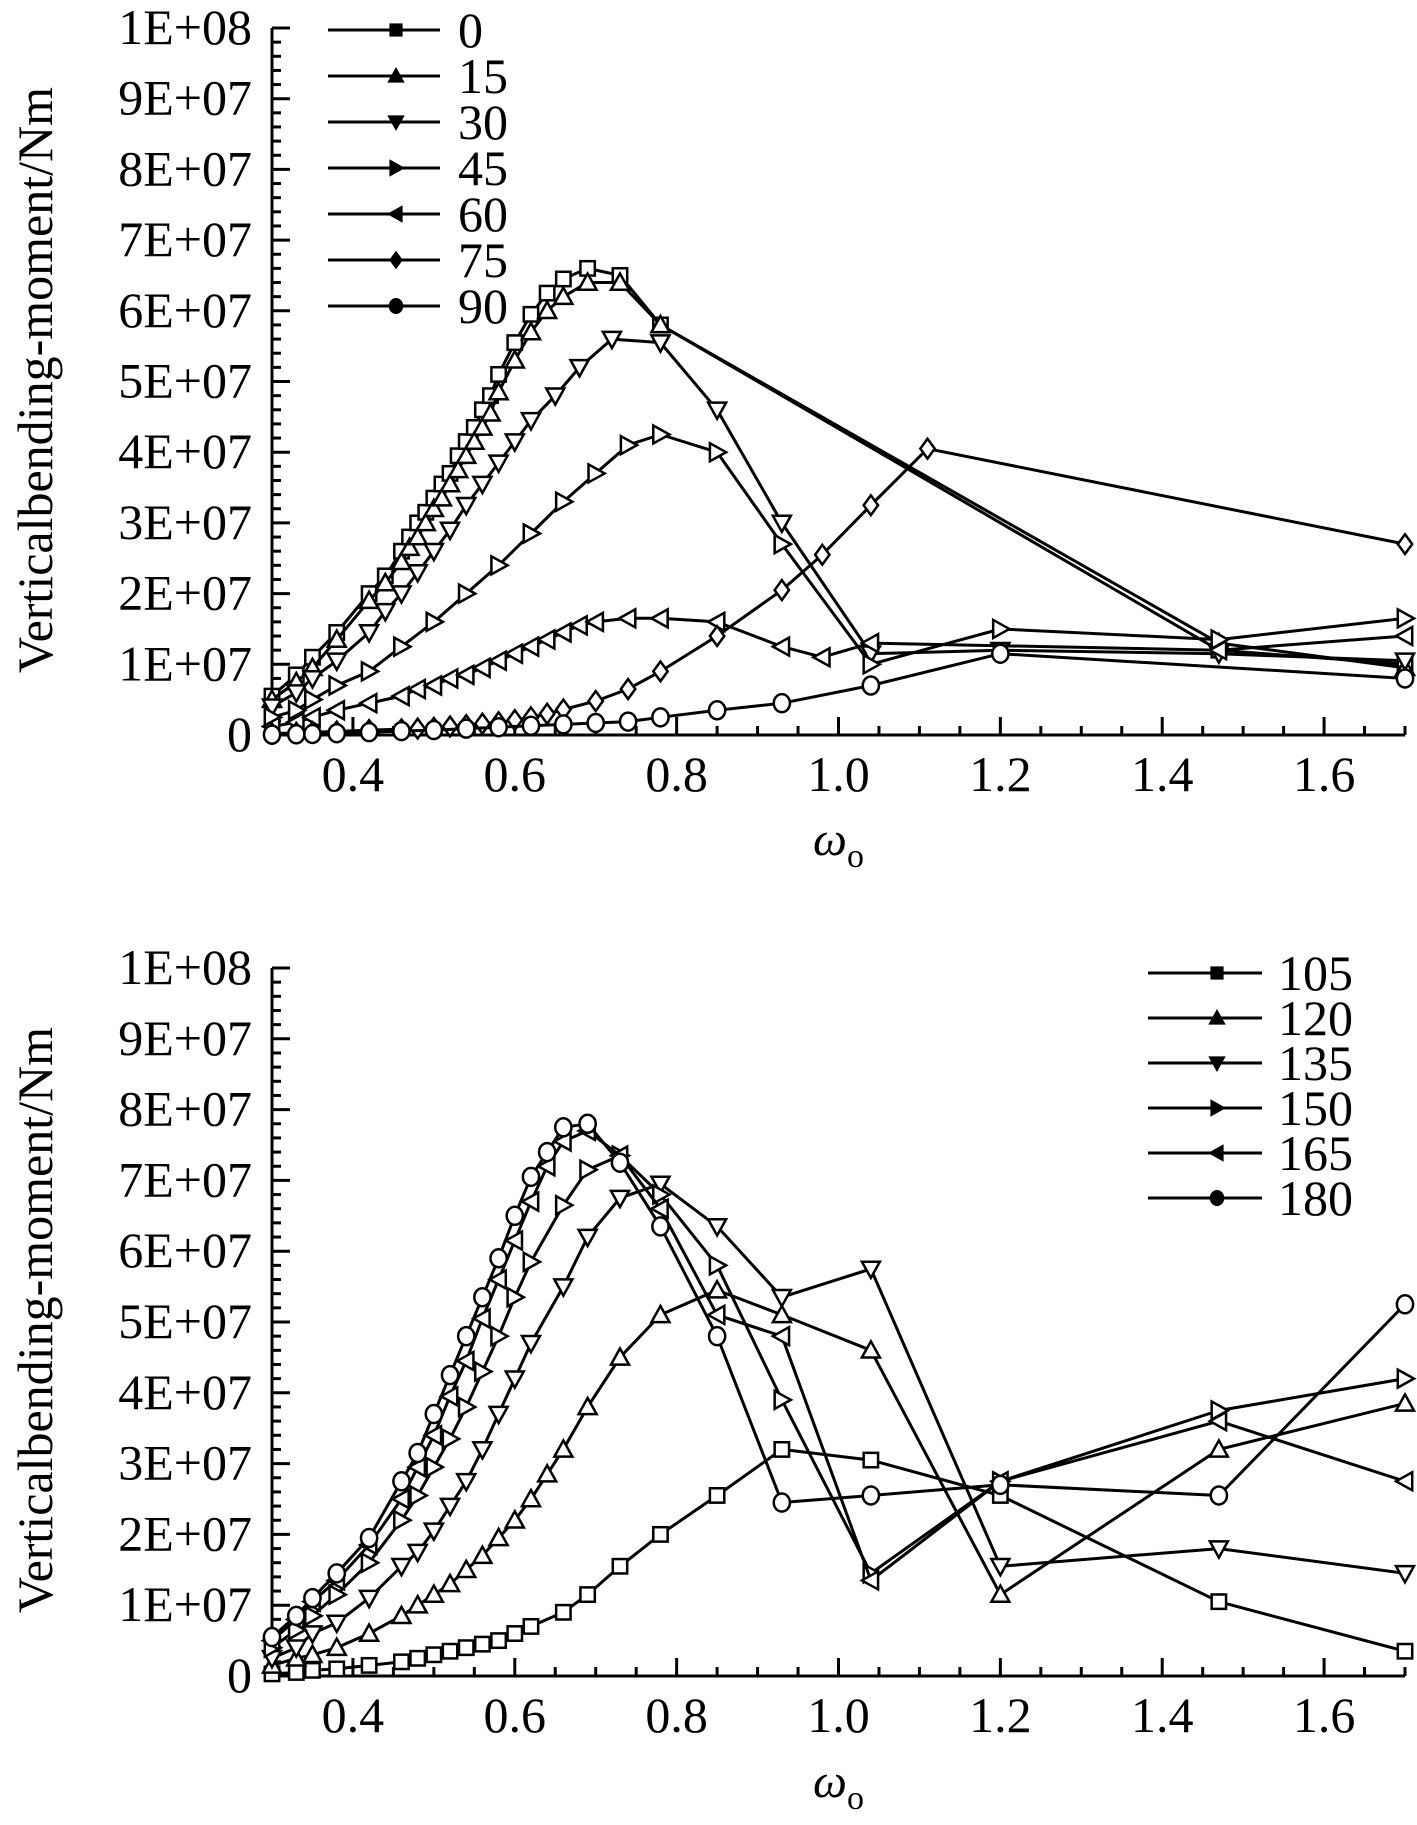  Describe the element at coordinates (1315, 1153) in the screenshot. I see `legend-label: 165` at that location.